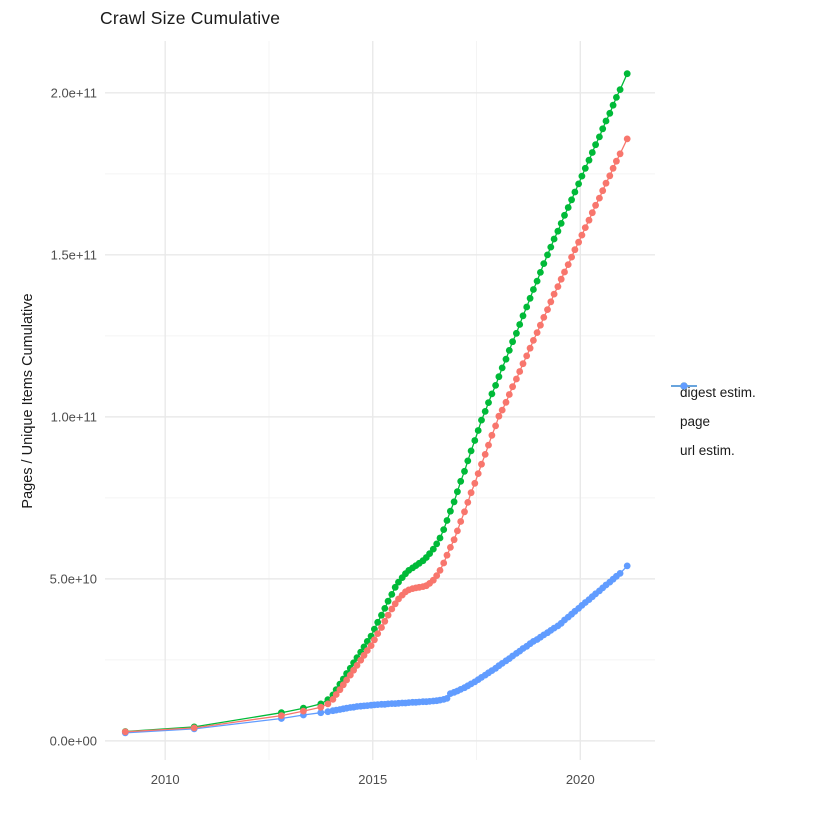 The height and width of the screenshot is (827, 826). Describe the element at coordinates (74, 254) in the screenshot. I see `y-tick-label: 1.5e+11` at that location.